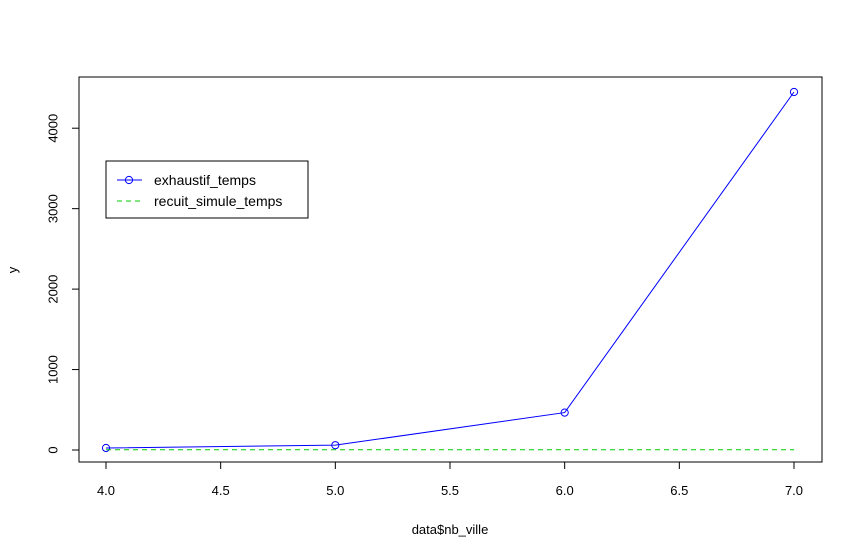 This screenshot has height=560, width=862. I want to click on legend: exhaustif_temps recuit_simule_temps, so click(207, 189).